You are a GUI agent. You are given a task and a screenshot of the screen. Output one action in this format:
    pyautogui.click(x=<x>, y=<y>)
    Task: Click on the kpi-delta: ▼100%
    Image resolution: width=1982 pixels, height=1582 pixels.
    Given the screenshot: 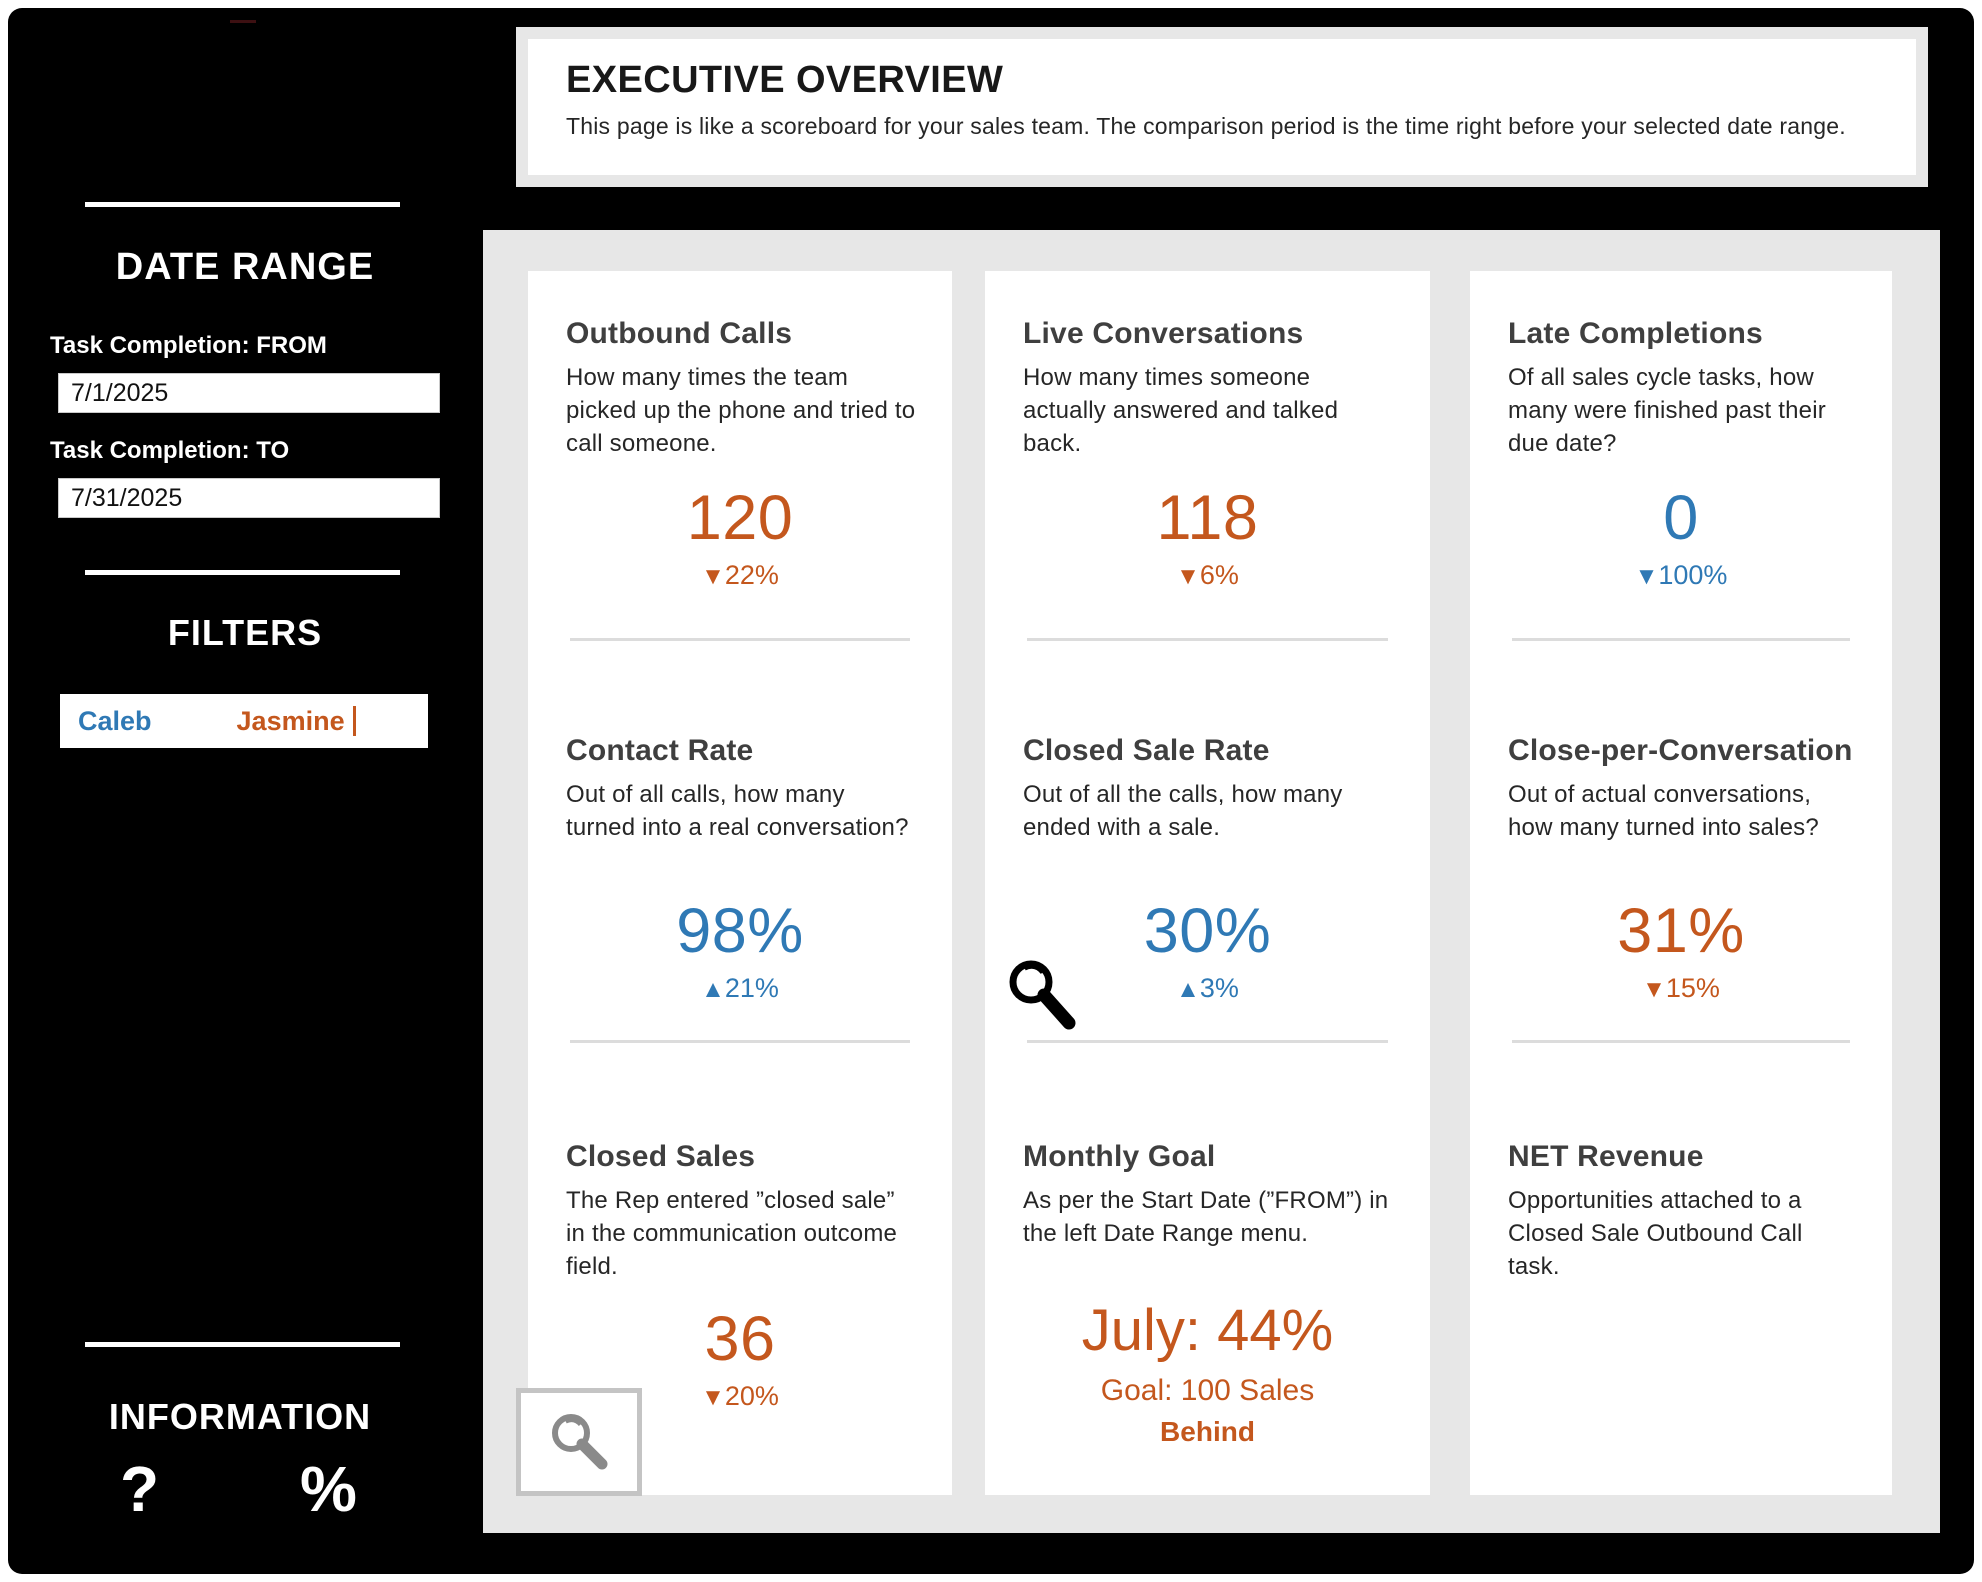 What is the action you would take?
    pyautogui.click(x=1681, y=575)
    